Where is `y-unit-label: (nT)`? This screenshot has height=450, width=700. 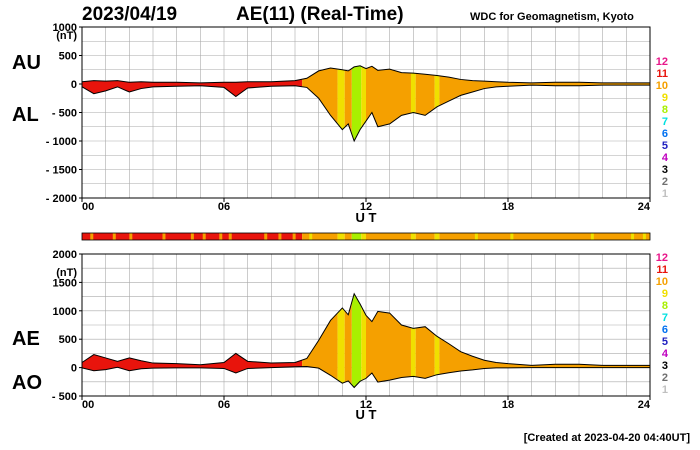
y-unit-label: (nT) is located at coordinates (66, 273).